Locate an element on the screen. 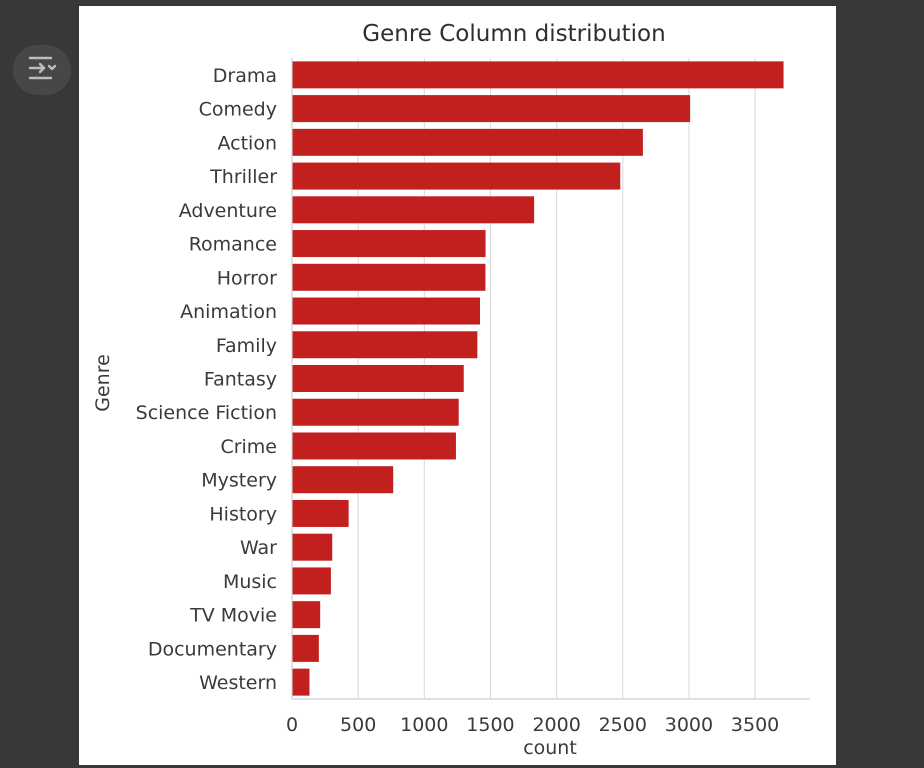 The height and width of the screenshot is (768, 924). bar-action is located at coordinates (467, 142).